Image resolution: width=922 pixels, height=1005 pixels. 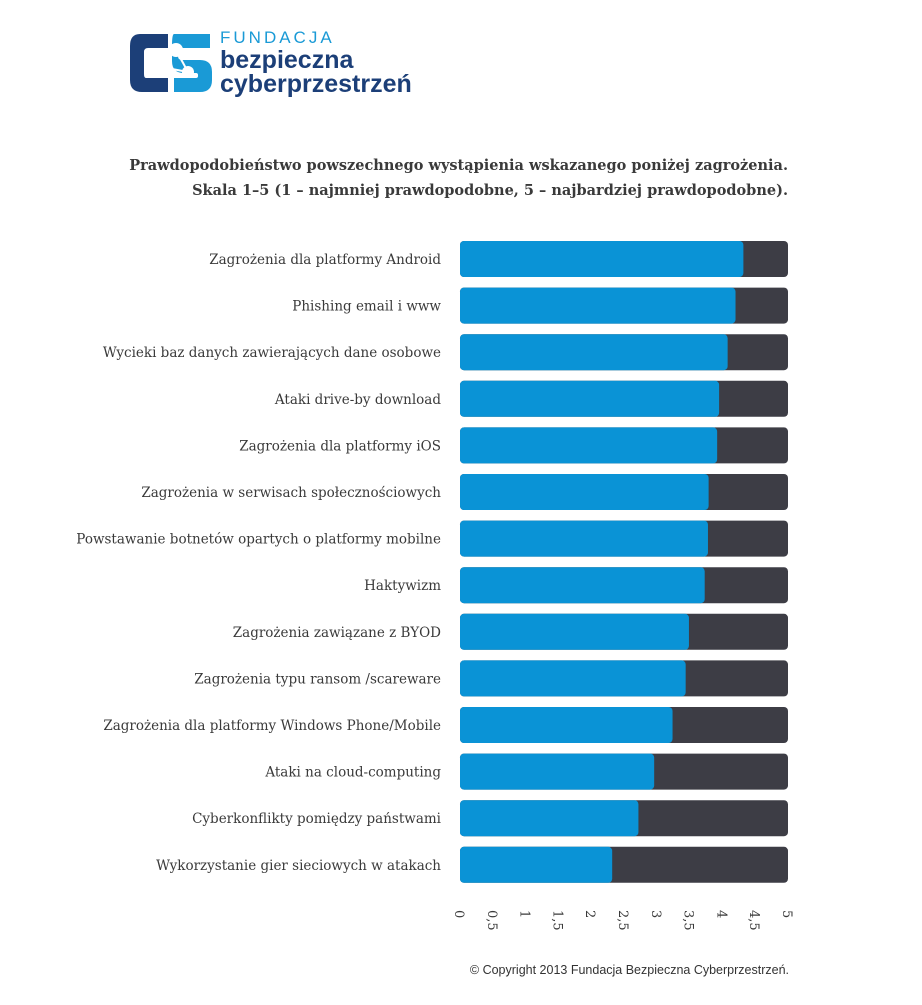 I want to click on x-tick-label: 0, so click(x=458, y=914).